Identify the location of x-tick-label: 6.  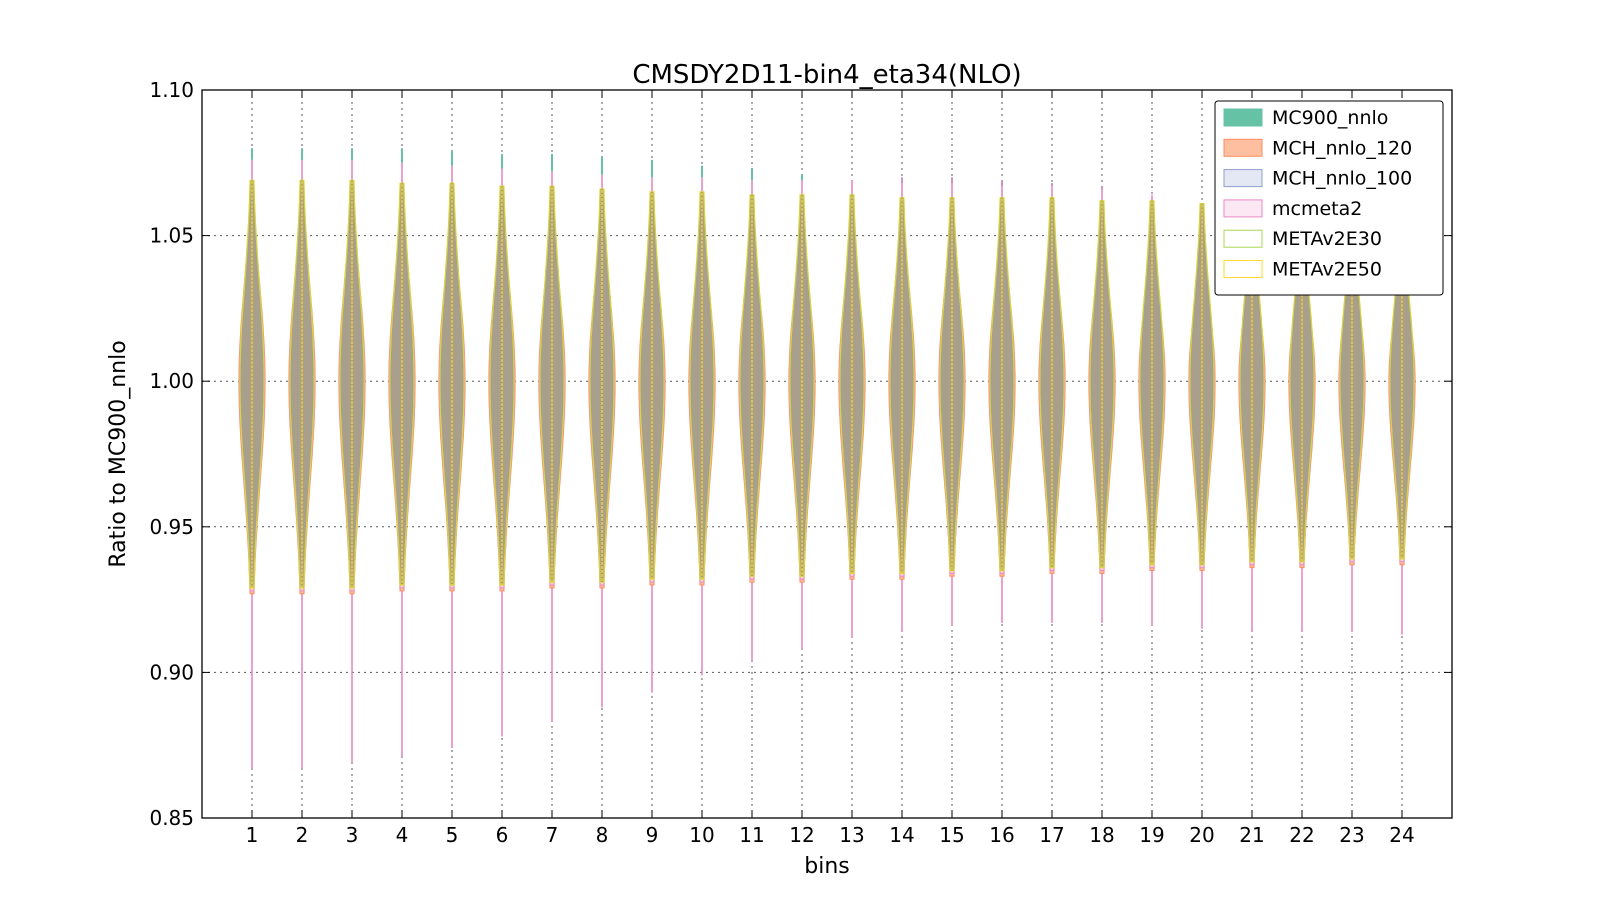
(502, 835).